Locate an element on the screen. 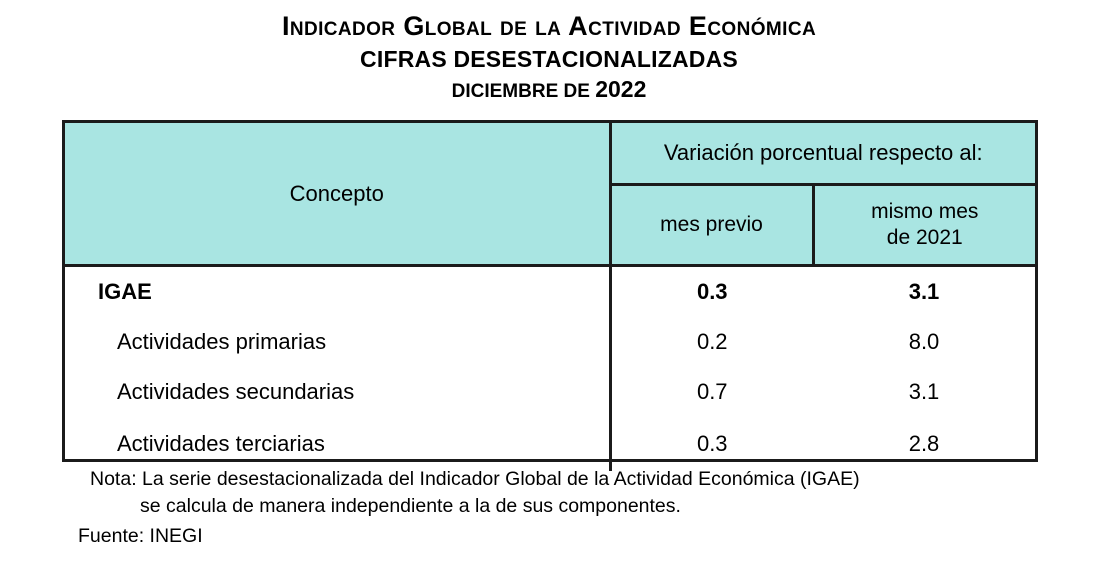  table-row: IGAE 0.3 3.1 is located at coordinates (550, 291).